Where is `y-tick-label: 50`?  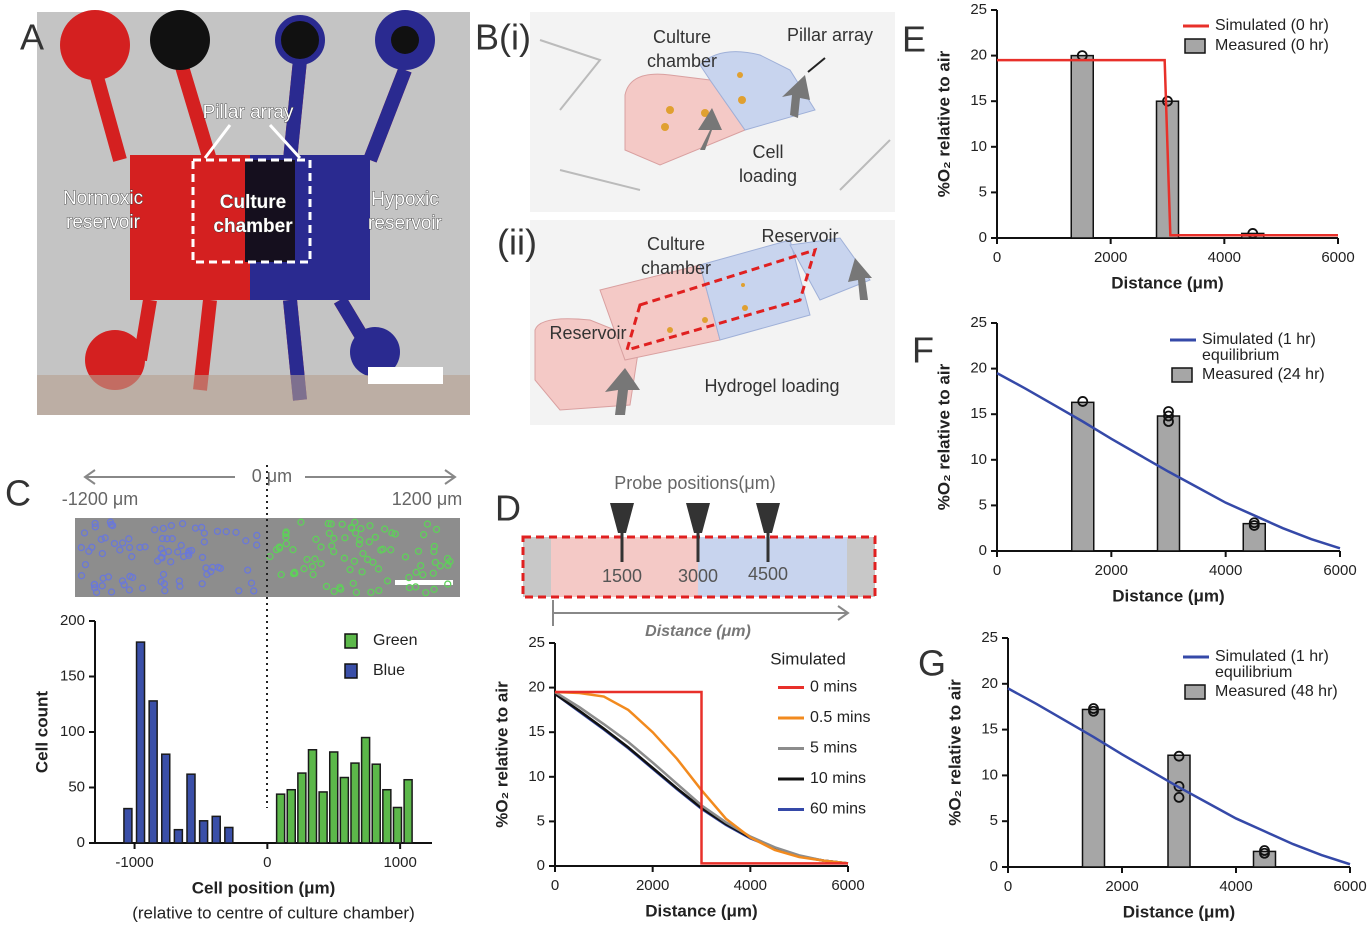
y-tick-label: 50 is located at coordinates (76, 786).